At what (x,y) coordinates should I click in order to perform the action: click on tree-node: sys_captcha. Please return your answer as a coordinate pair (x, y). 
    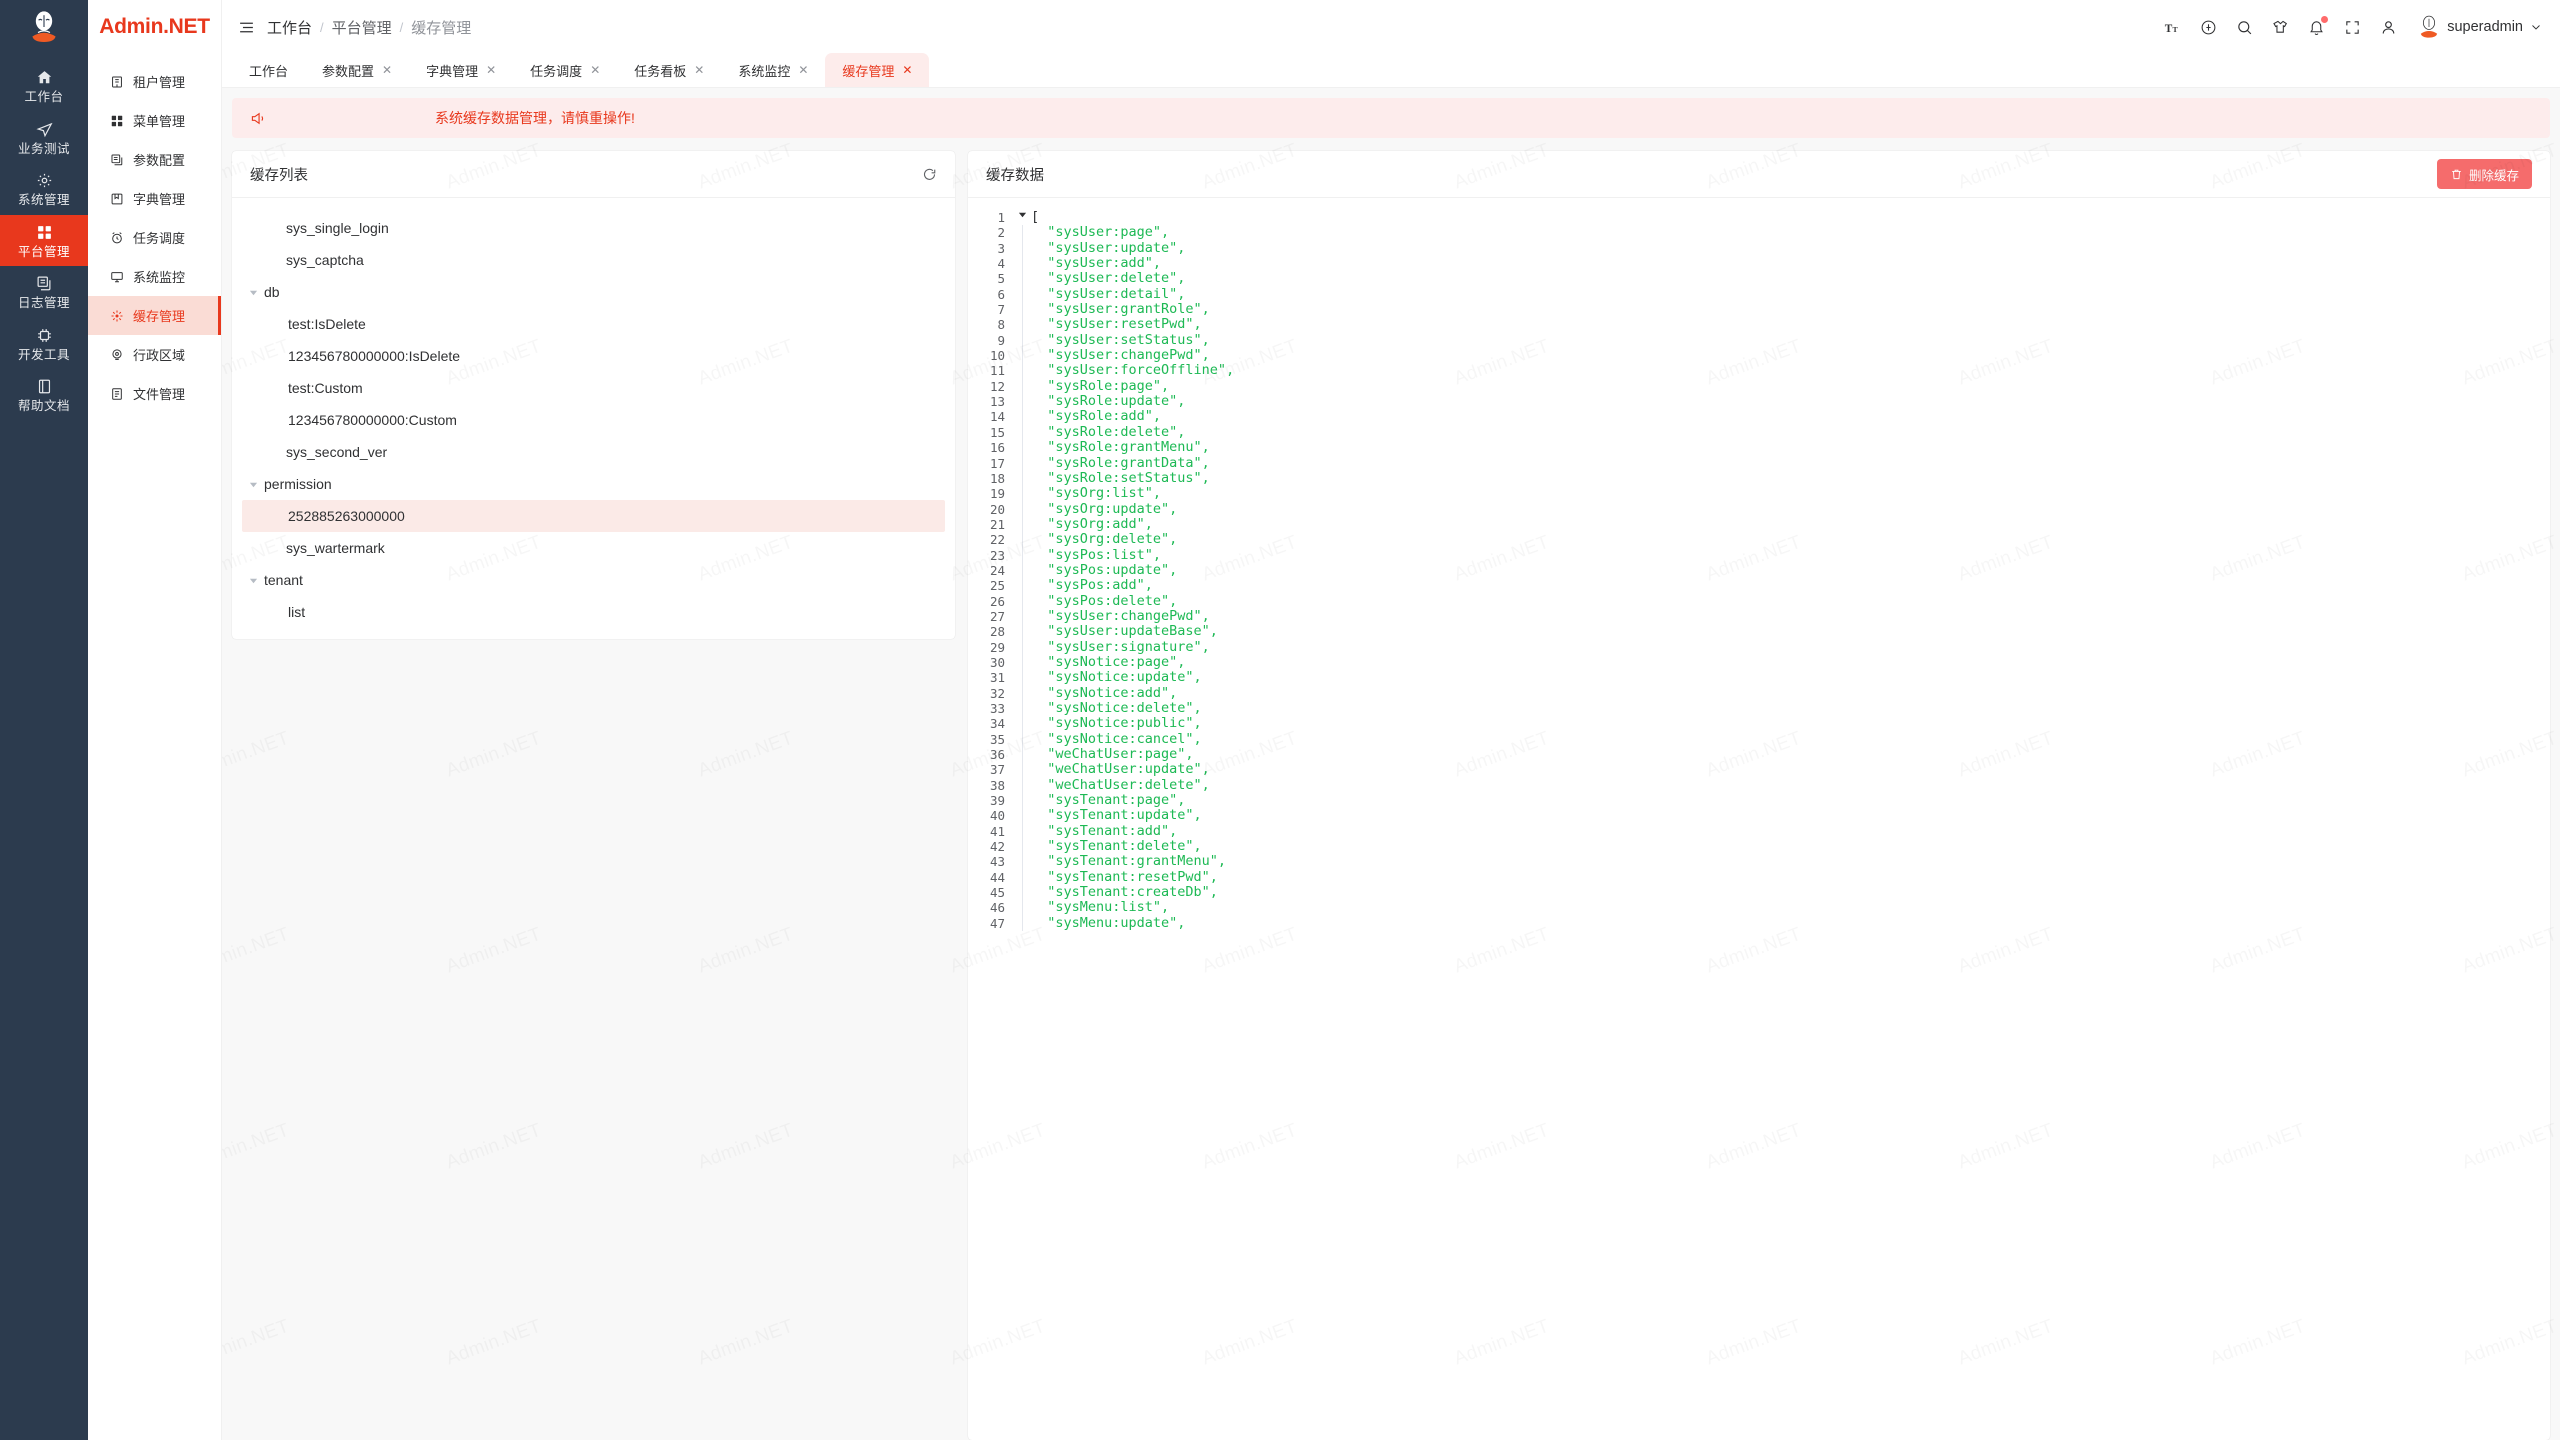
    Looking at the image, I should click on (593, 260).